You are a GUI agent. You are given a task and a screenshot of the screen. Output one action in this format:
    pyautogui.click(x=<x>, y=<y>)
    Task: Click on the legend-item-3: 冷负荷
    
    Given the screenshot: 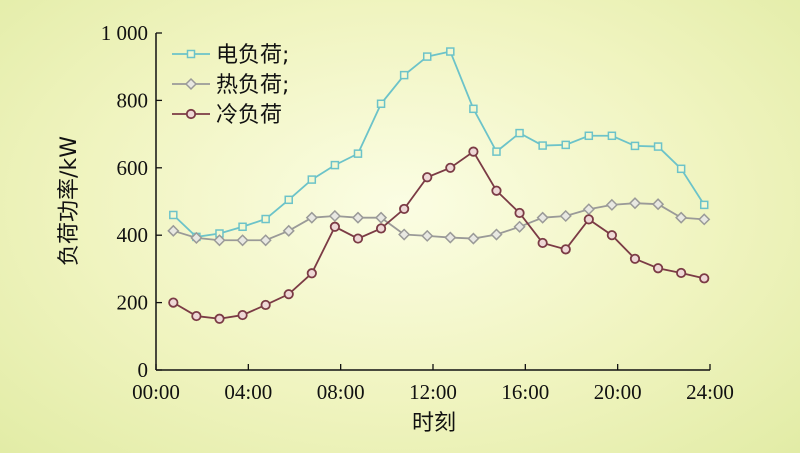 What is the action you would take?
    pyautogui.click(x=227, y=115)
    